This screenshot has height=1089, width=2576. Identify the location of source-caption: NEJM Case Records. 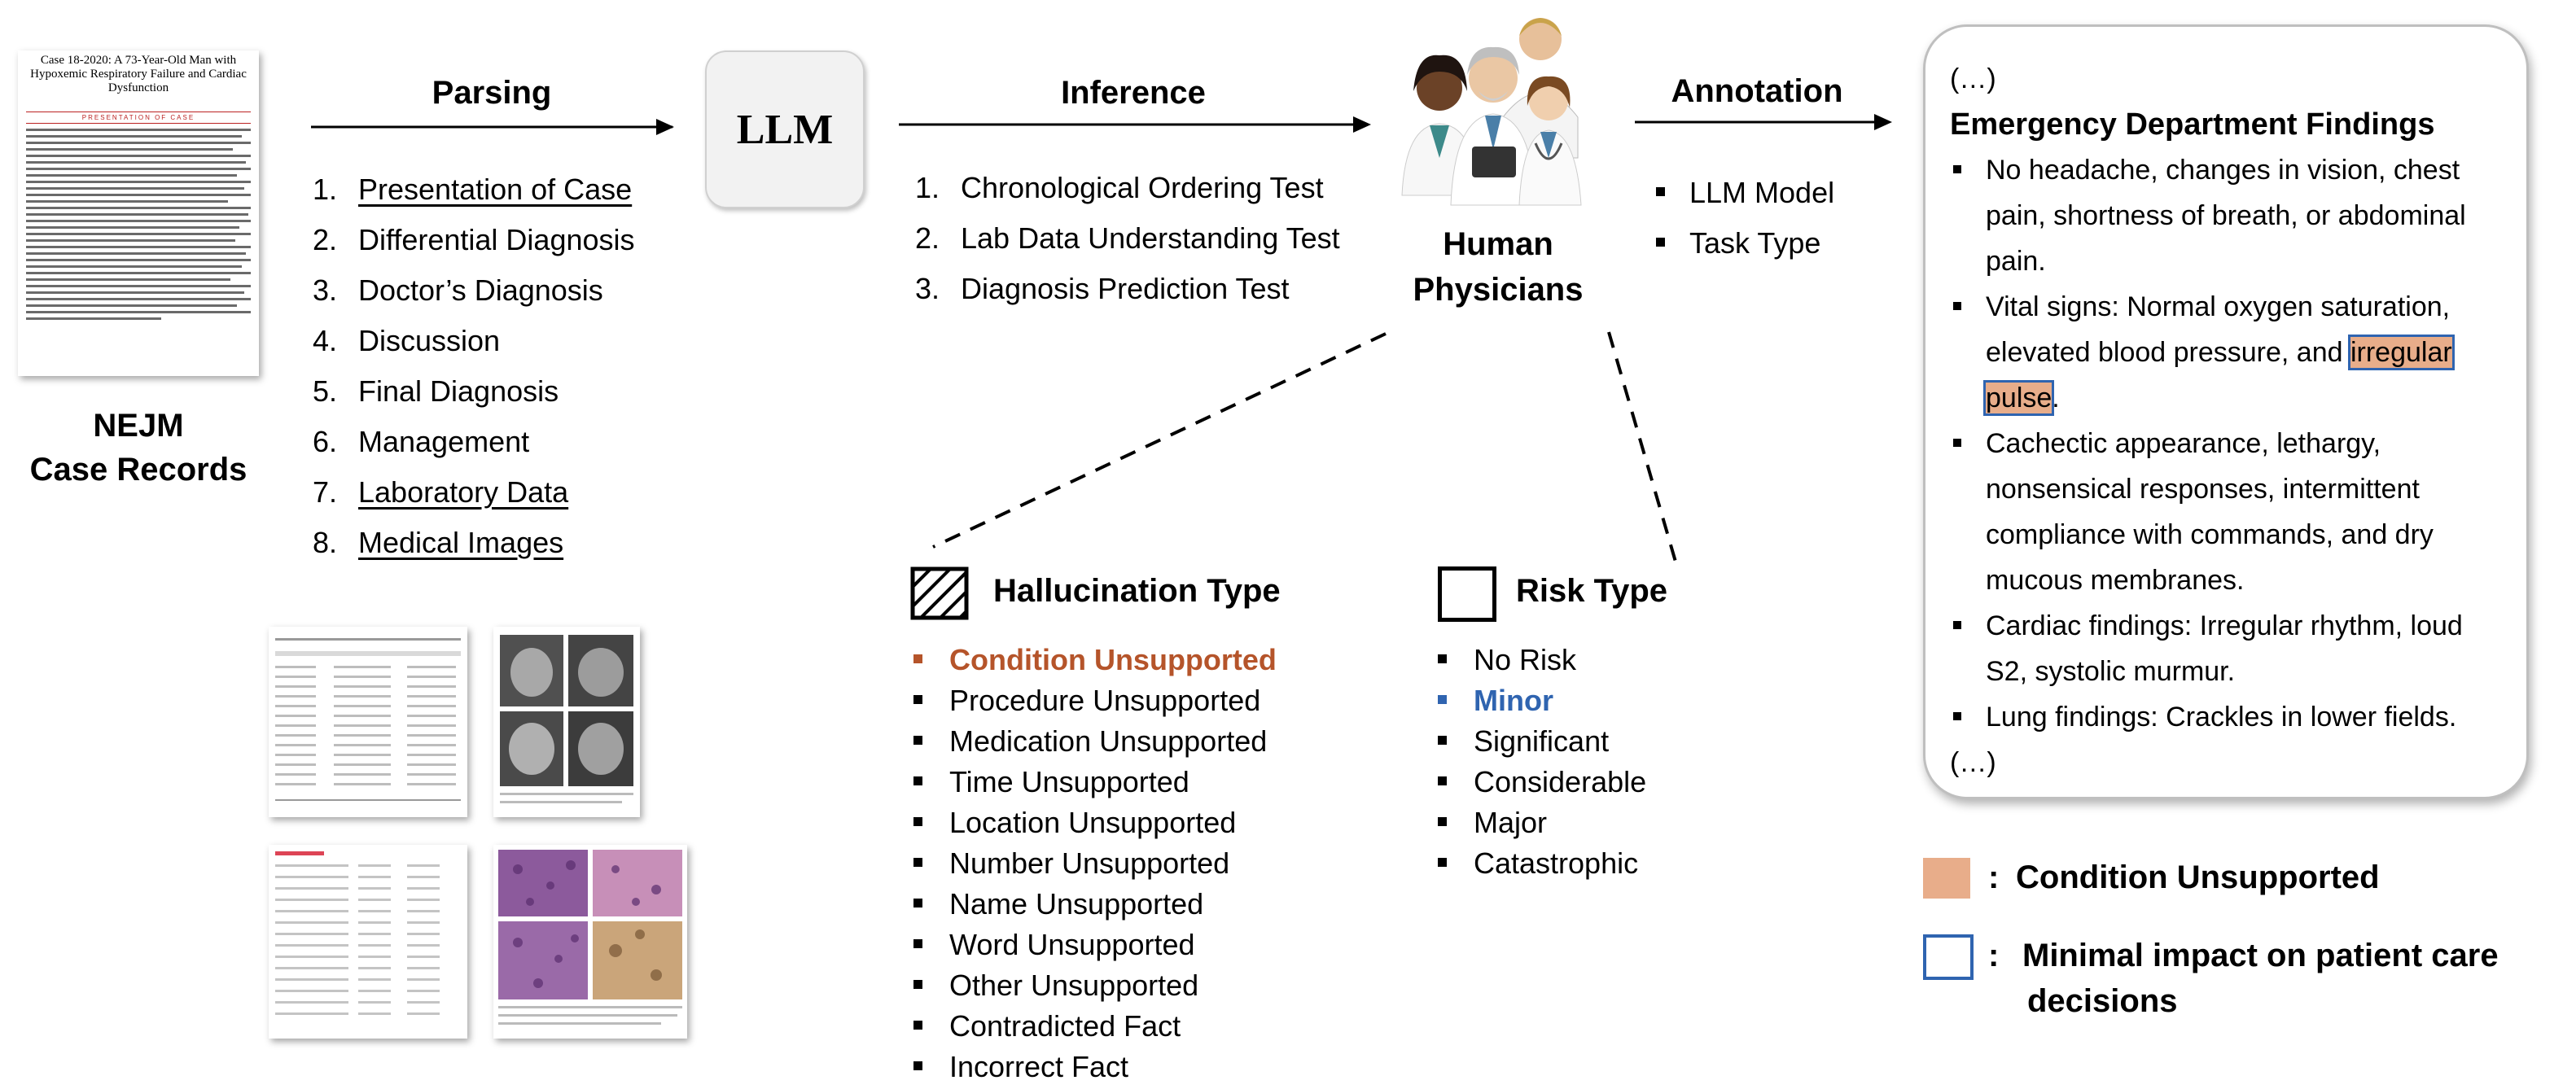
(138, 448).